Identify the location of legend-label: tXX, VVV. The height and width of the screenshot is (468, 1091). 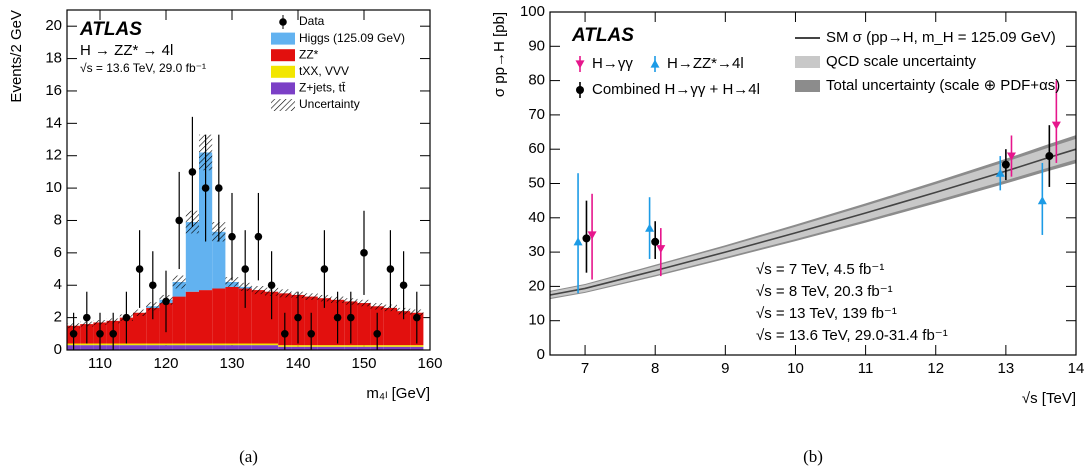
(324, 71).